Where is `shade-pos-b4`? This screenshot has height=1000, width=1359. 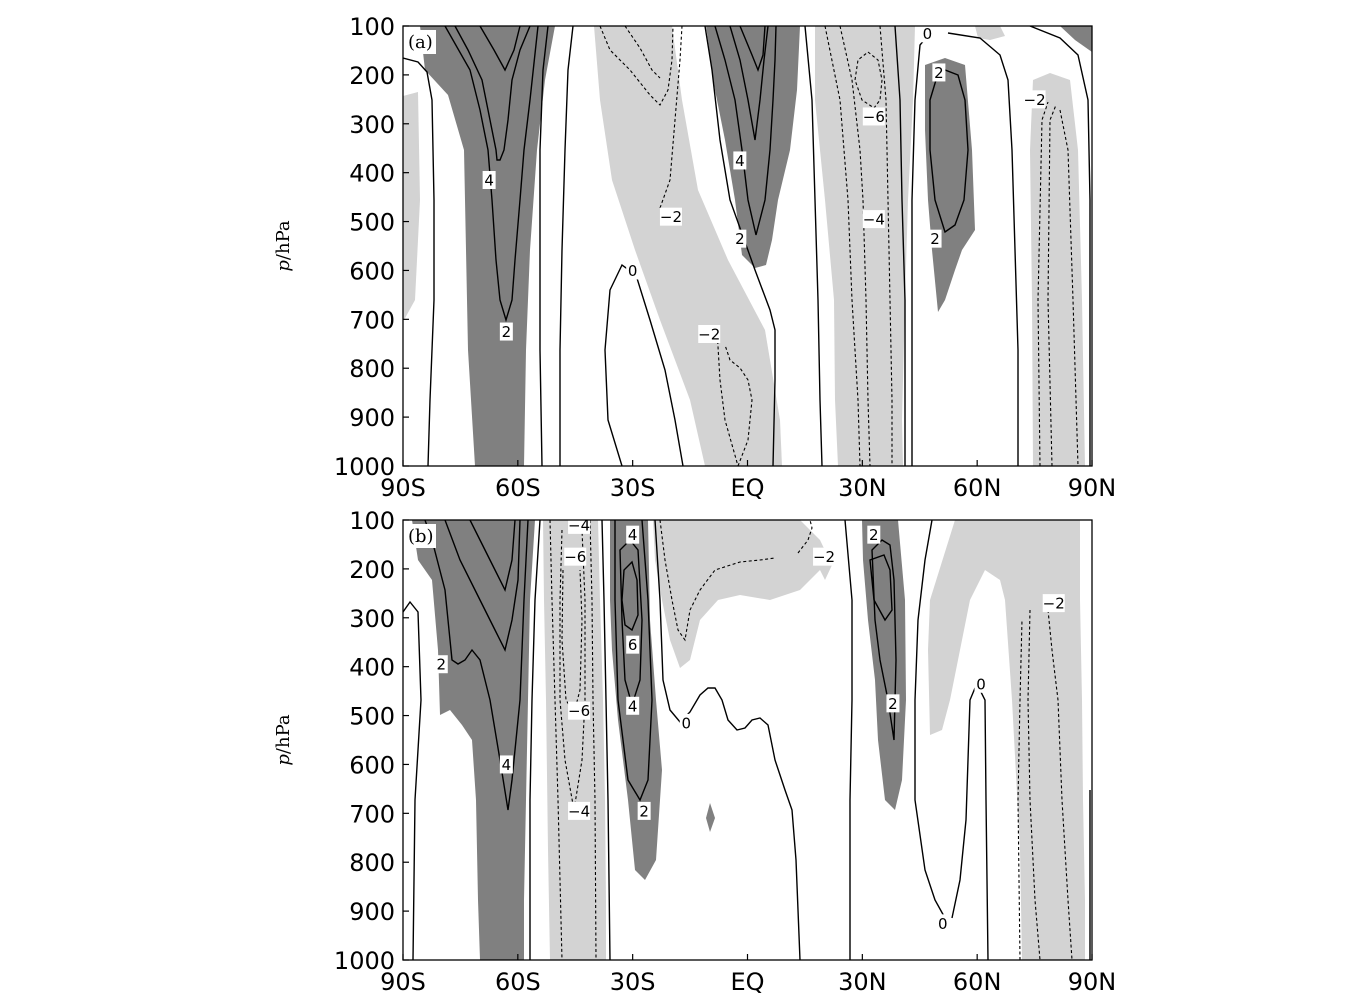 shade-pos-b4 is located at coordinates (710, 817).